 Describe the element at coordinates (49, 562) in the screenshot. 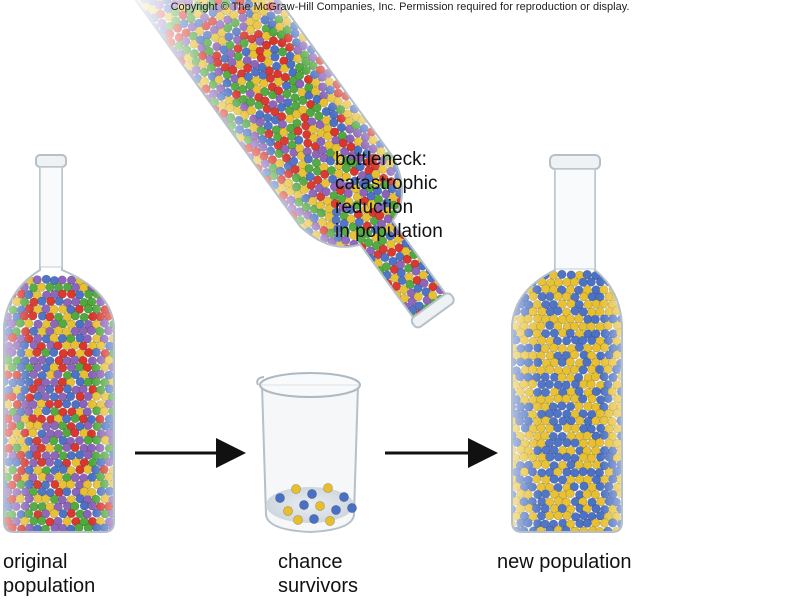

I see `original-label-line: original` at that location.